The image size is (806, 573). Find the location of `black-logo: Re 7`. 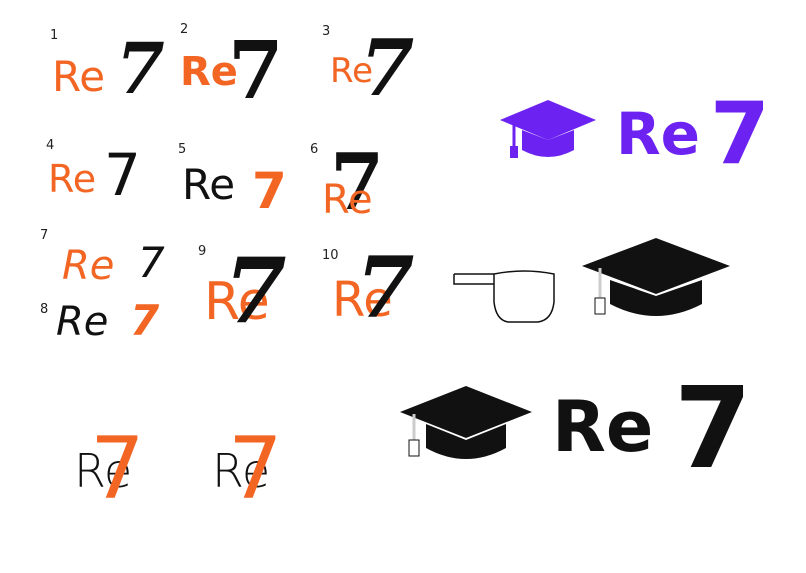

black-logo: Re 7 is located at coordinates (578, 429).